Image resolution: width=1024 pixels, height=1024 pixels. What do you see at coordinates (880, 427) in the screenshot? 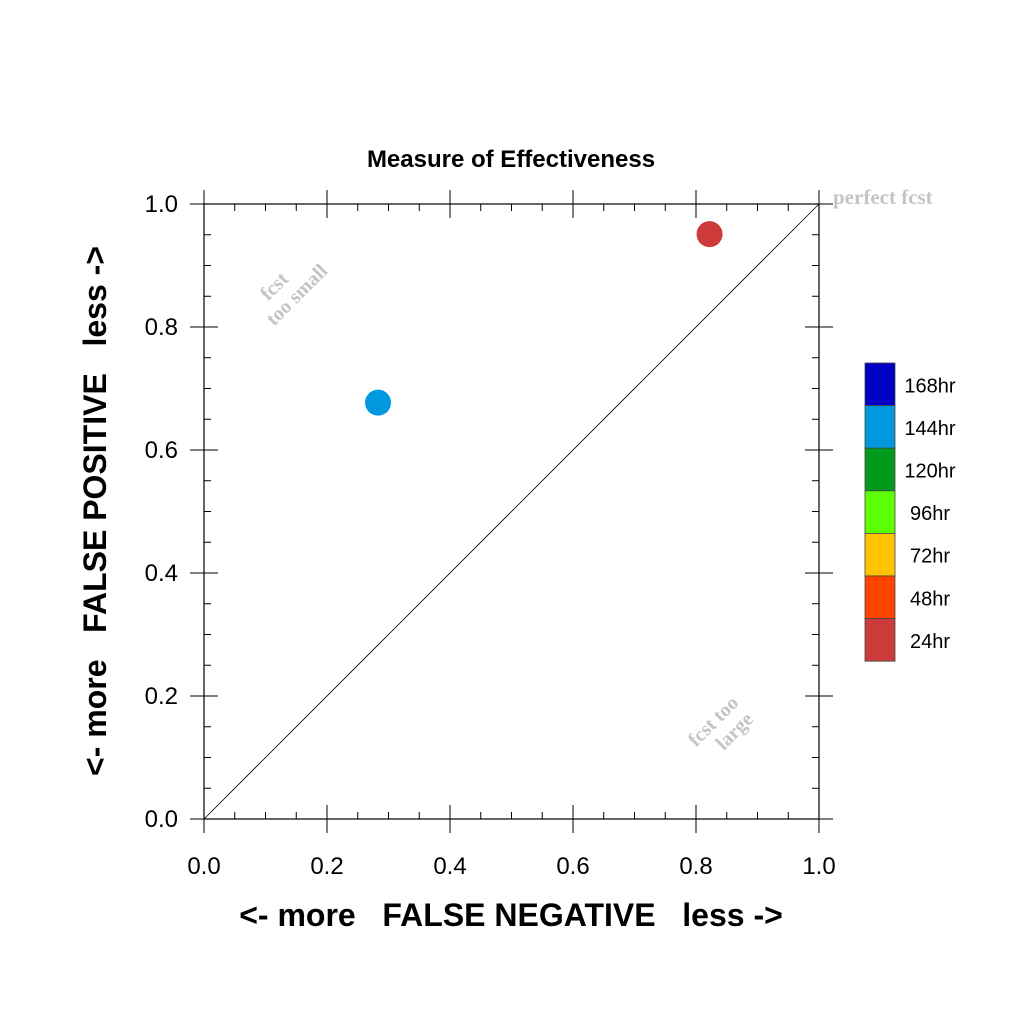
I see `legend-swatch-144hr` at bounding box center [880, 427].